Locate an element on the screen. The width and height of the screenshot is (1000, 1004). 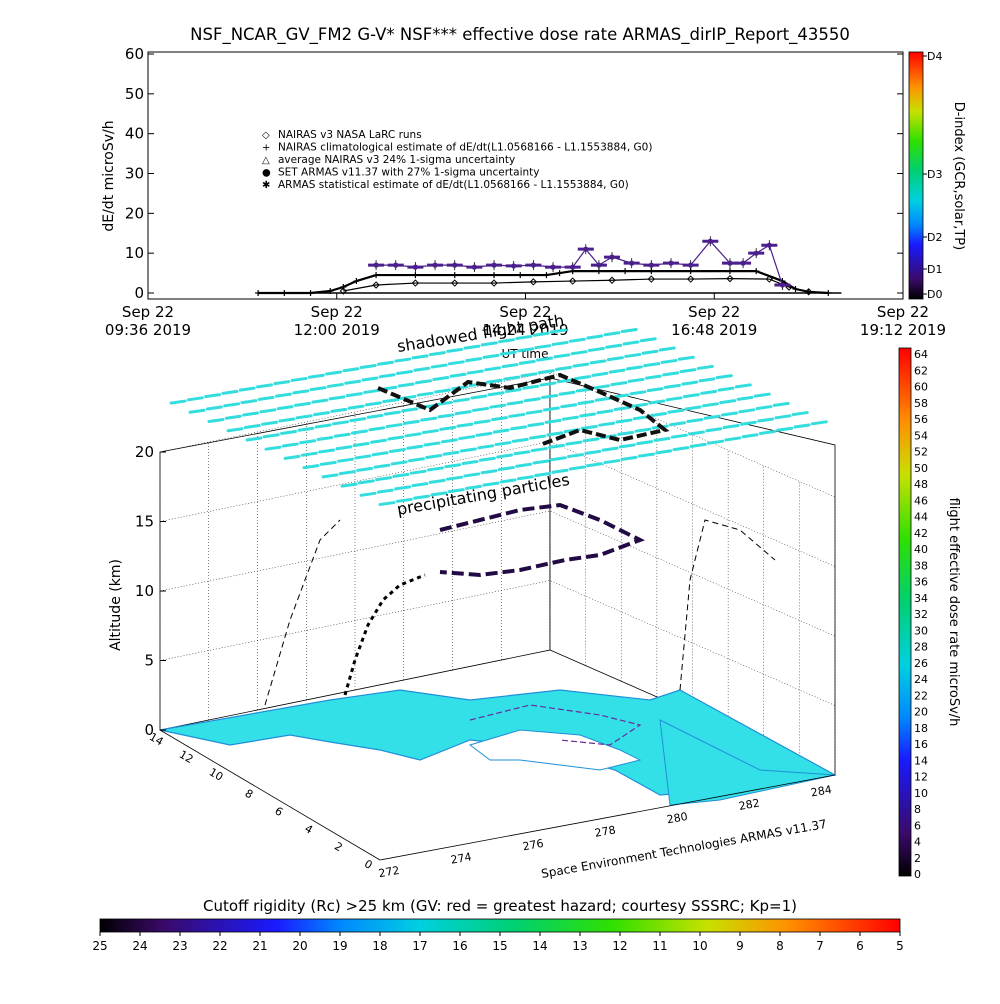
nairas-larc-line is located at coordinates (576, 285).